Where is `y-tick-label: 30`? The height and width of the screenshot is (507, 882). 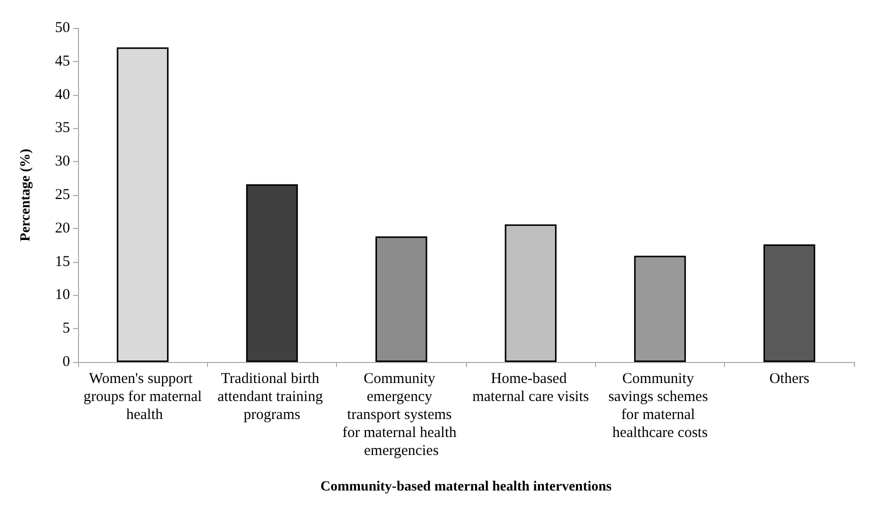 y-tick-label: 30 is located at coordinates (62, 162).